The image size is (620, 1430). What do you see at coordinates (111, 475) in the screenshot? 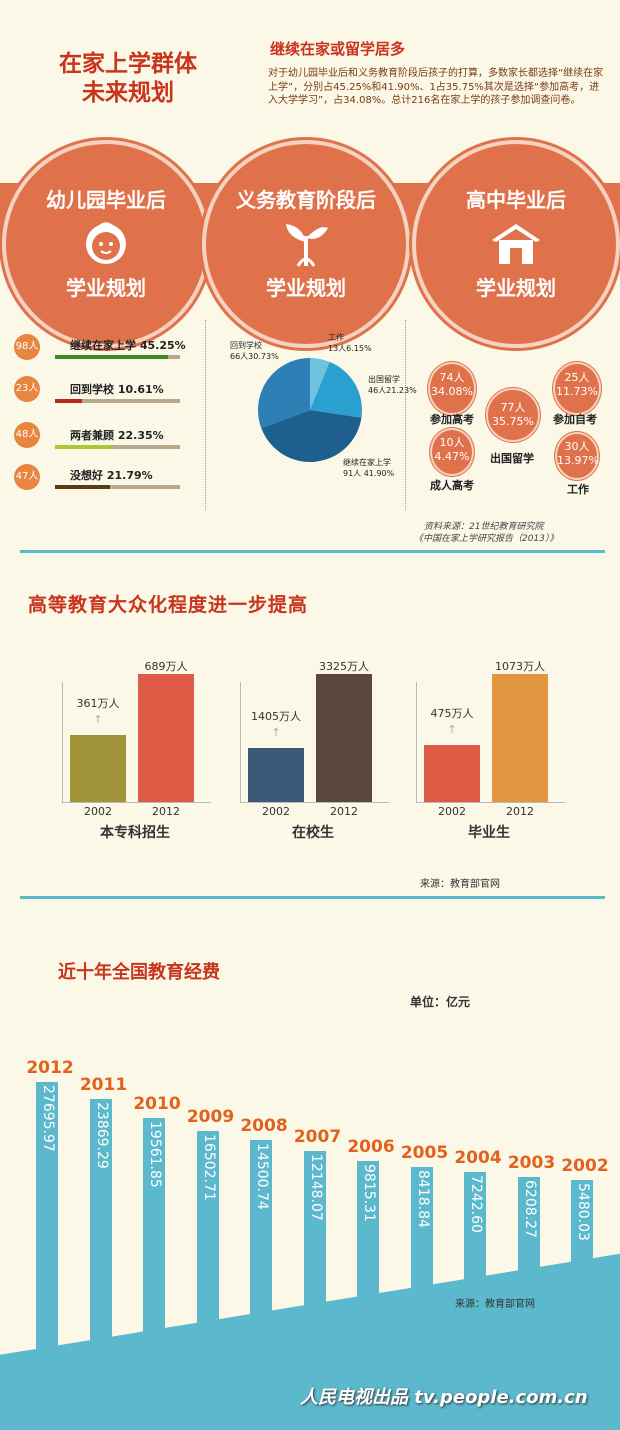
I see `bar-label: 没想好 21.79%` at bounding box center [111, 475].